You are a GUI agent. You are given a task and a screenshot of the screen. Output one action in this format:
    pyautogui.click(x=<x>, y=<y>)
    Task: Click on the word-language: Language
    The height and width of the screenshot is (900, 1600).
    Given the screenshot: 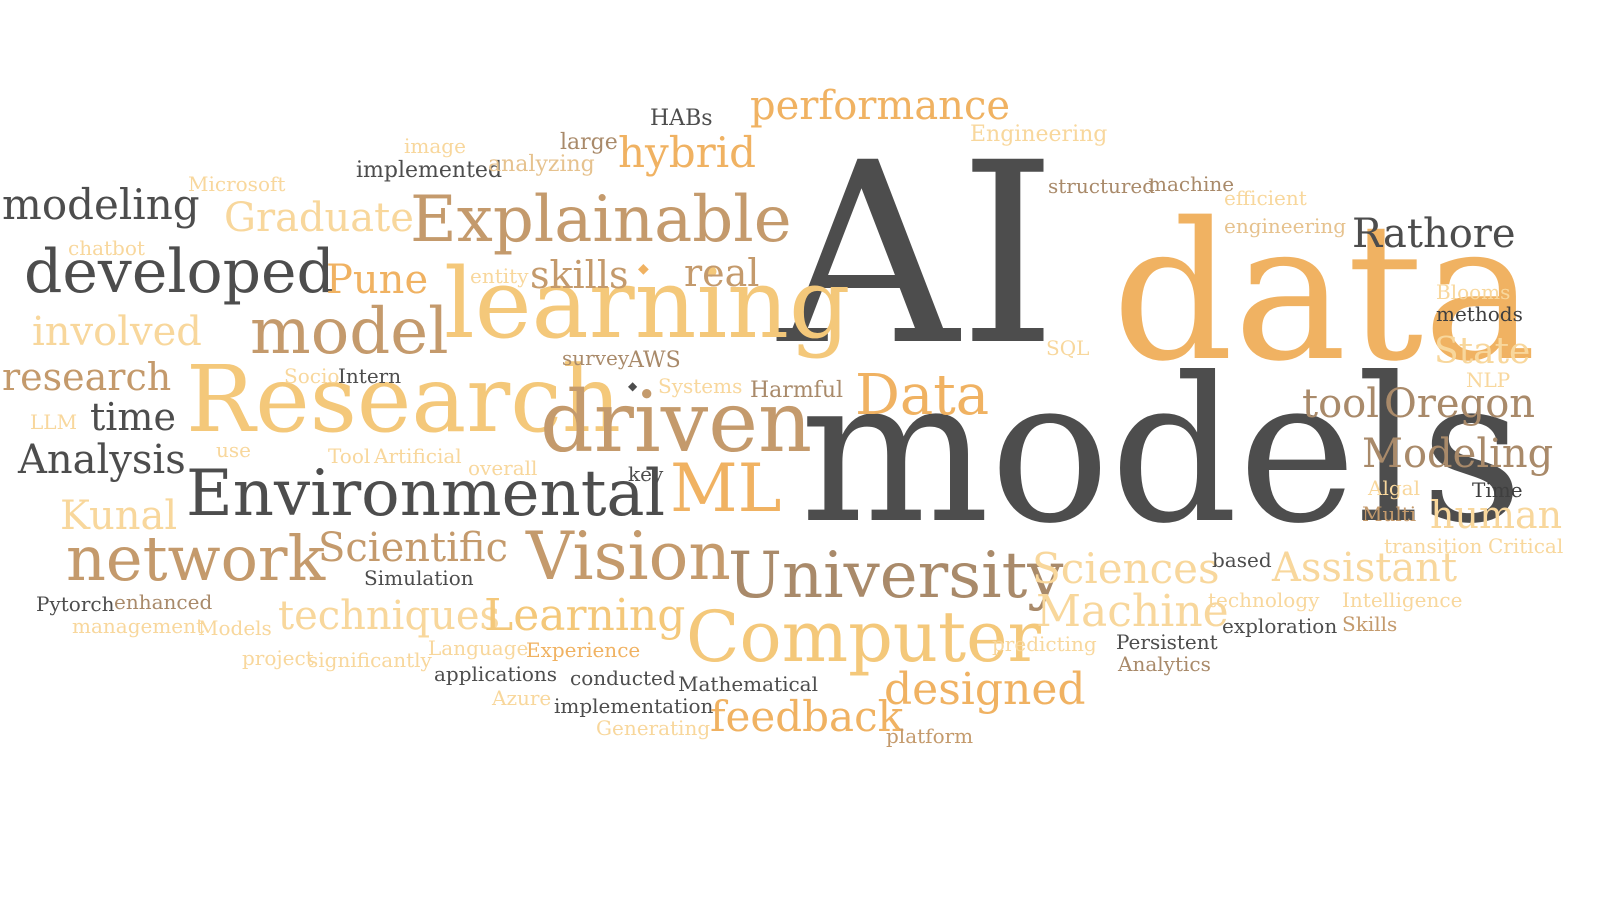 What is the action you would take?
    pyautogui.click(x=478, y=648)
    